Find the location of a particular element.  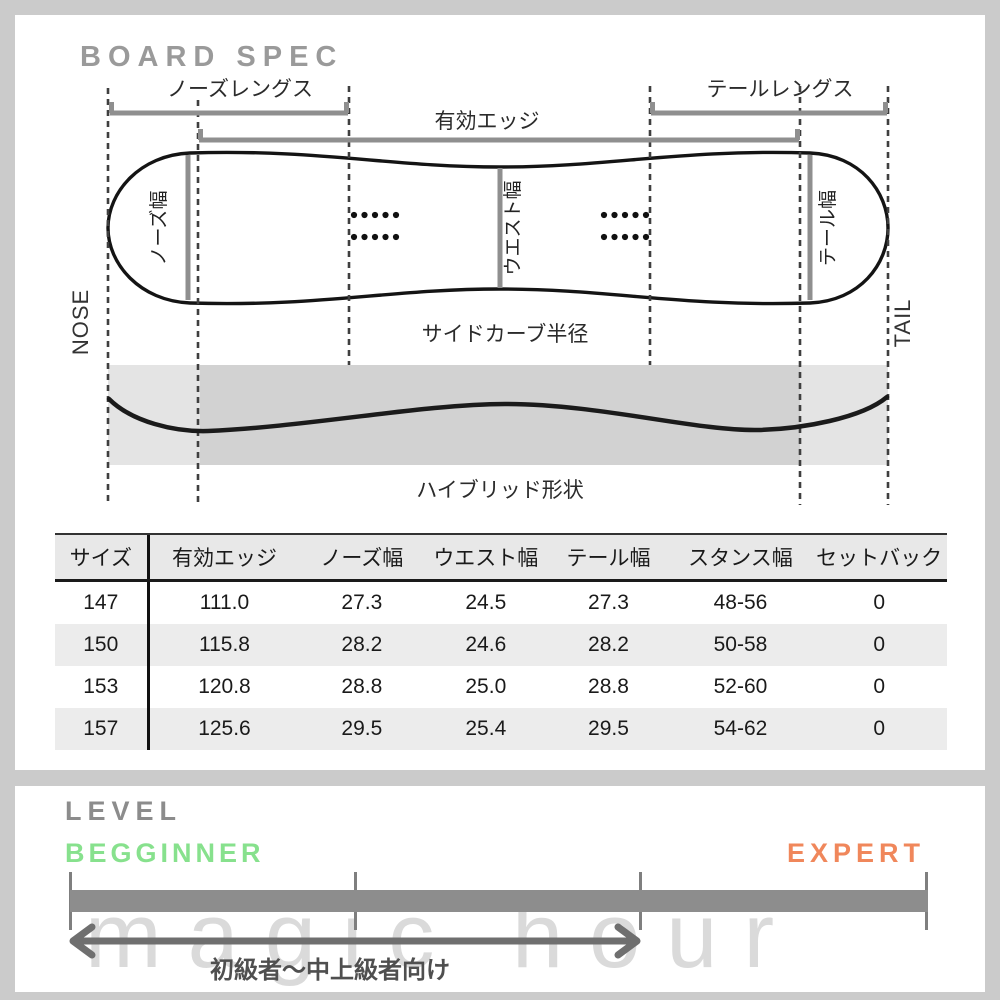

level-heading: LEVEL is located at coordinates (124, 811).